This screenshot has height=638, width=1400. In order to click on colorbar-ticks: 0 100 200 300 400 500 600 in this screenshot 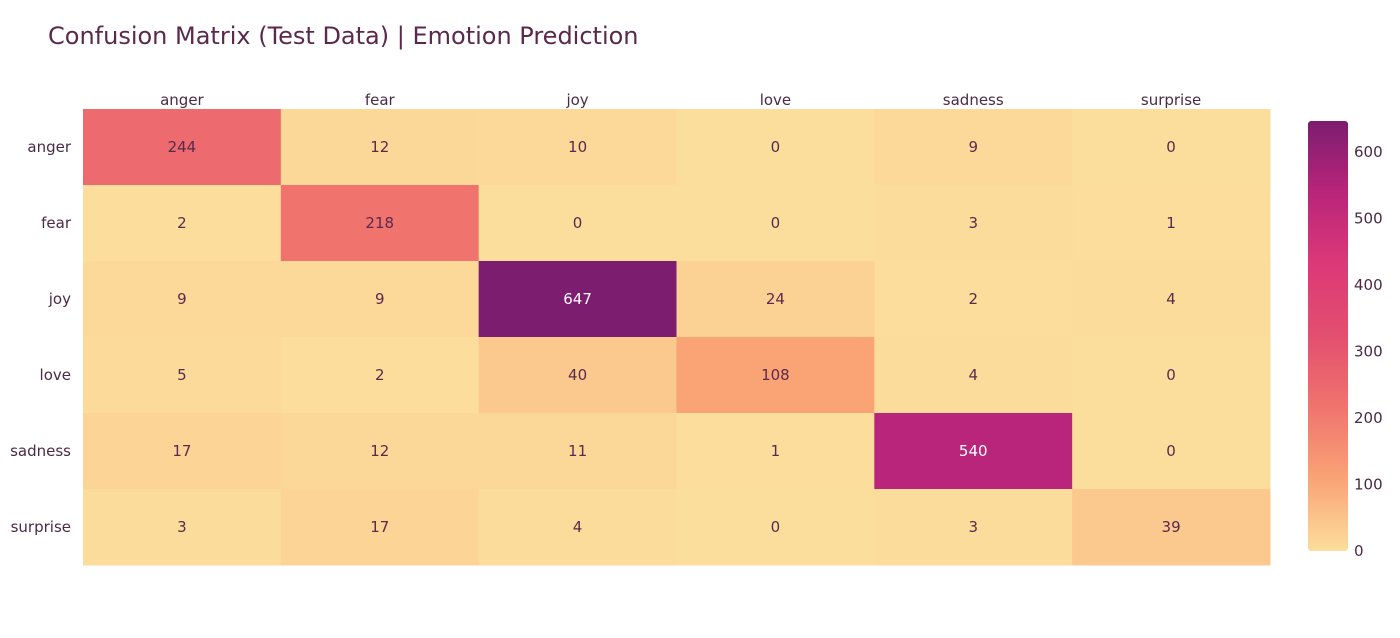, I will do `click(1368, 351)`.